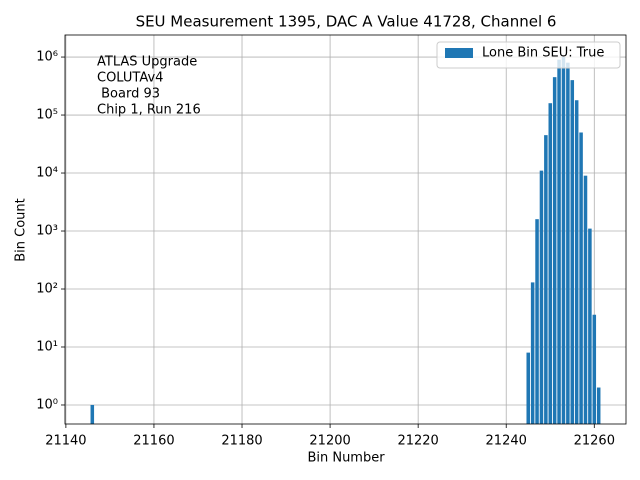 The height and width of the screenshot is (480, 640). Describe the element at coordinates (128, 94) in the screenshot. I see `annotation-line: Board 93` at that location.